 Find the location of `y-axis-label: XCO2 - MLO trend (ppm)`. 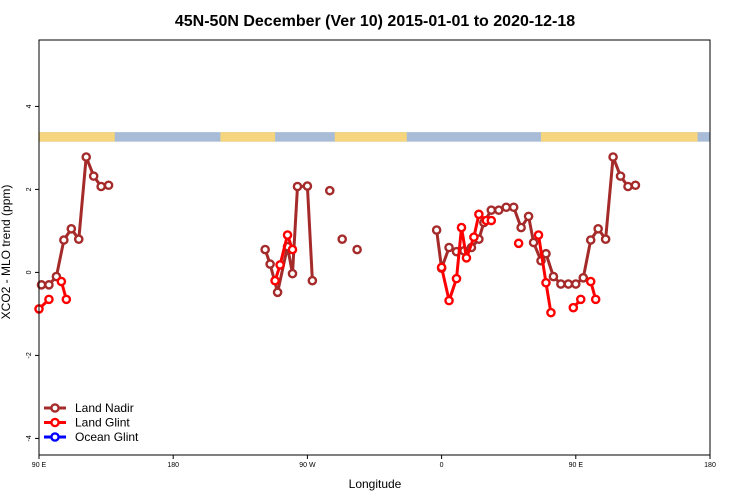

y-axis-label: XCO2 - MLO trend (ppm) is located at coordinates (6, 252).